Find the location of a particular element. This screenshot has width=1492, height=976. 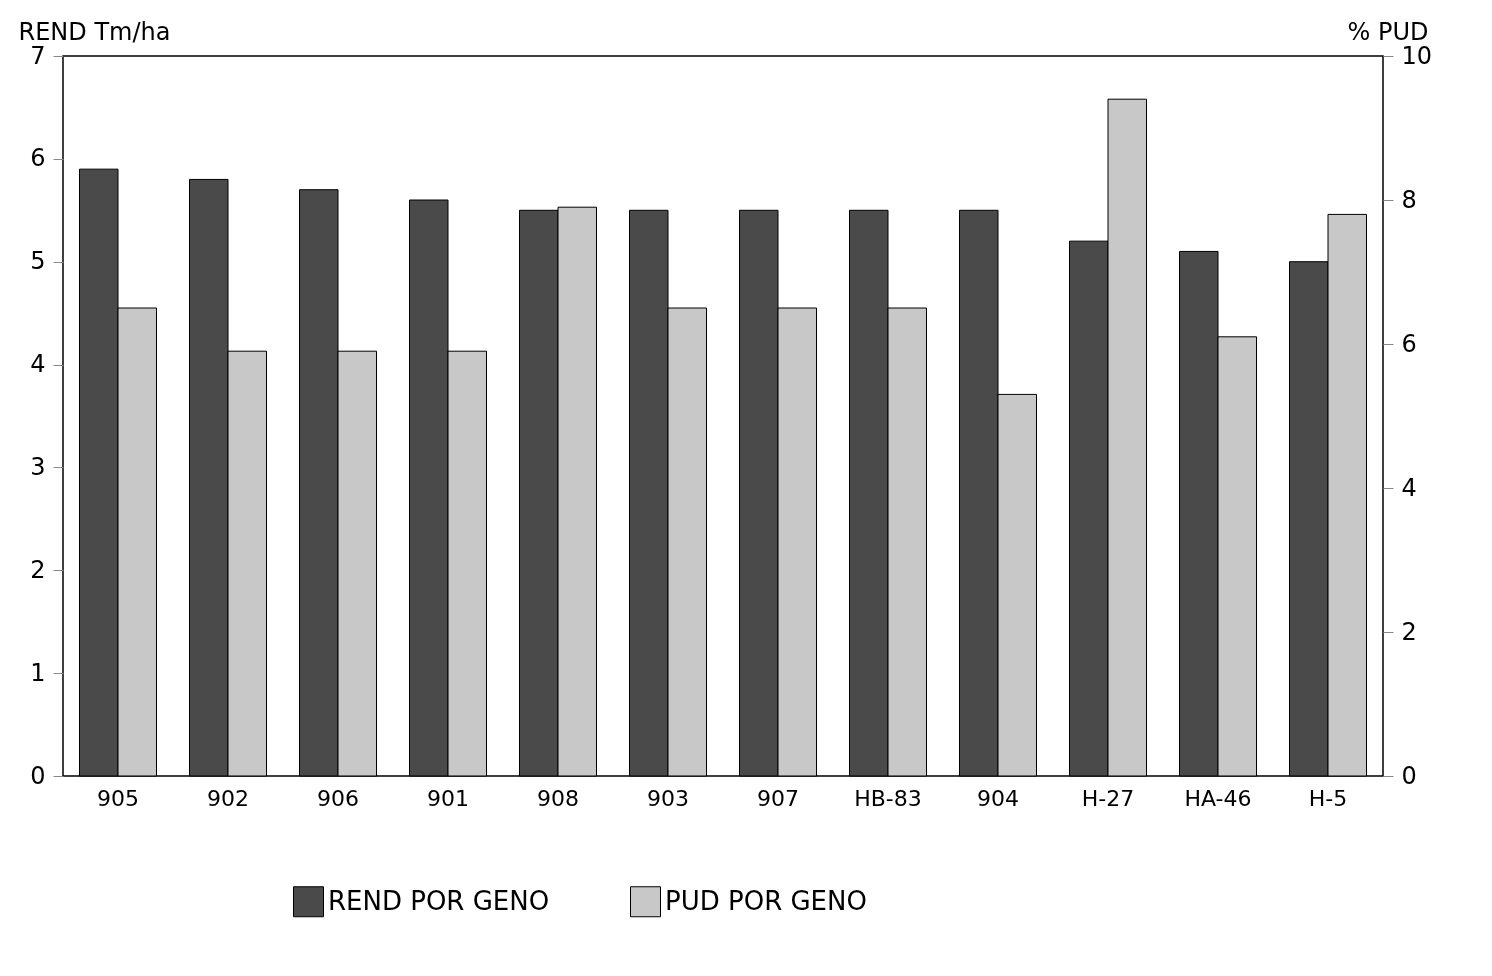

x-tick-label: 908 is located at coordinates (558, 798).